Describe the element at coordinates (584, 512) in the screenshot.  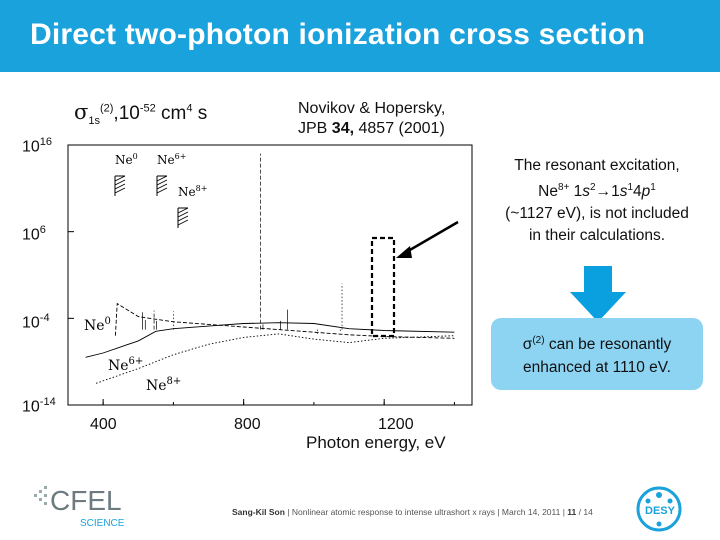
I see `footer-total: / 14` at that location.